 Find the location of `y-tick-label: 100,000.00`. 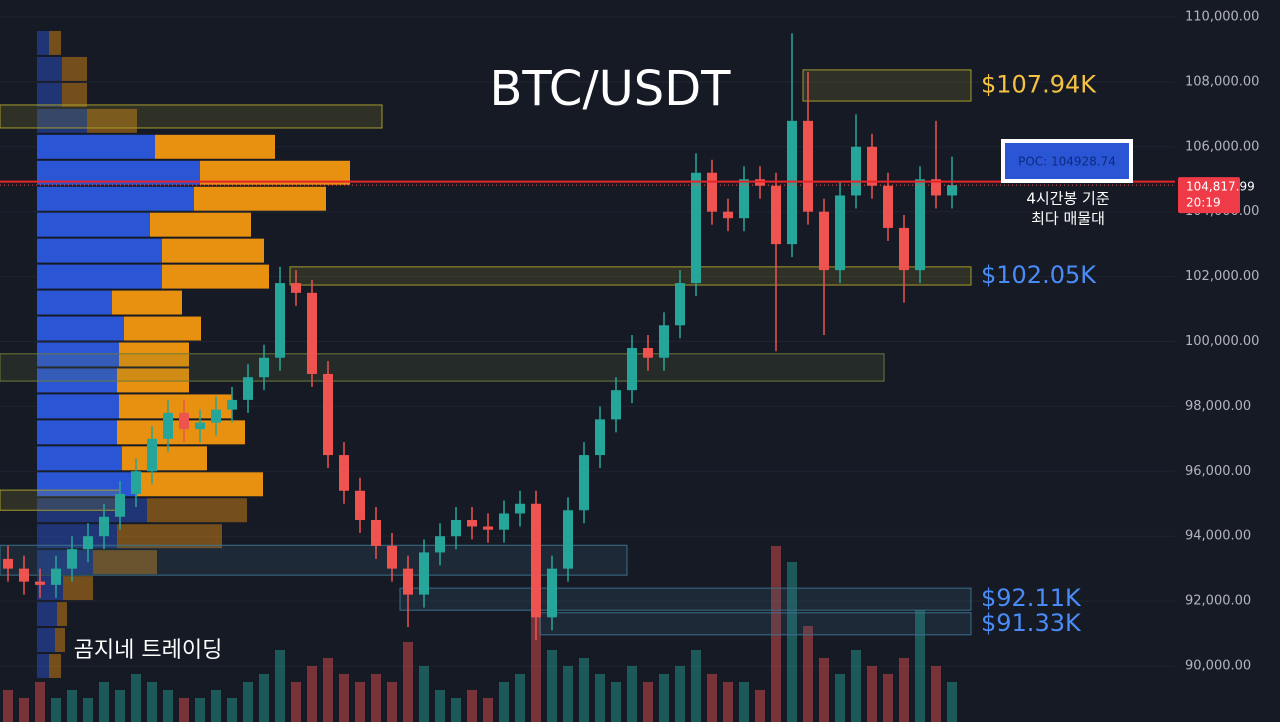

y-tick-label: 100,000.00 is located at coordinates (1222, 341).